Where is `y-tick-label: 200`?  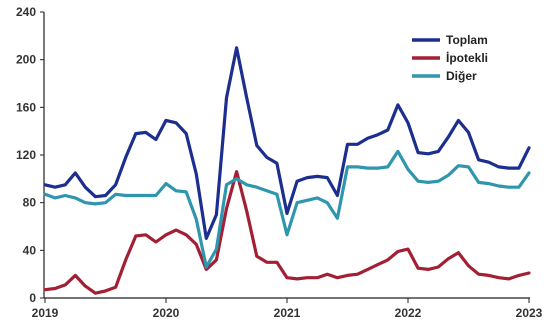 y-tick-label: 200 is located at coordinates (26, 60).